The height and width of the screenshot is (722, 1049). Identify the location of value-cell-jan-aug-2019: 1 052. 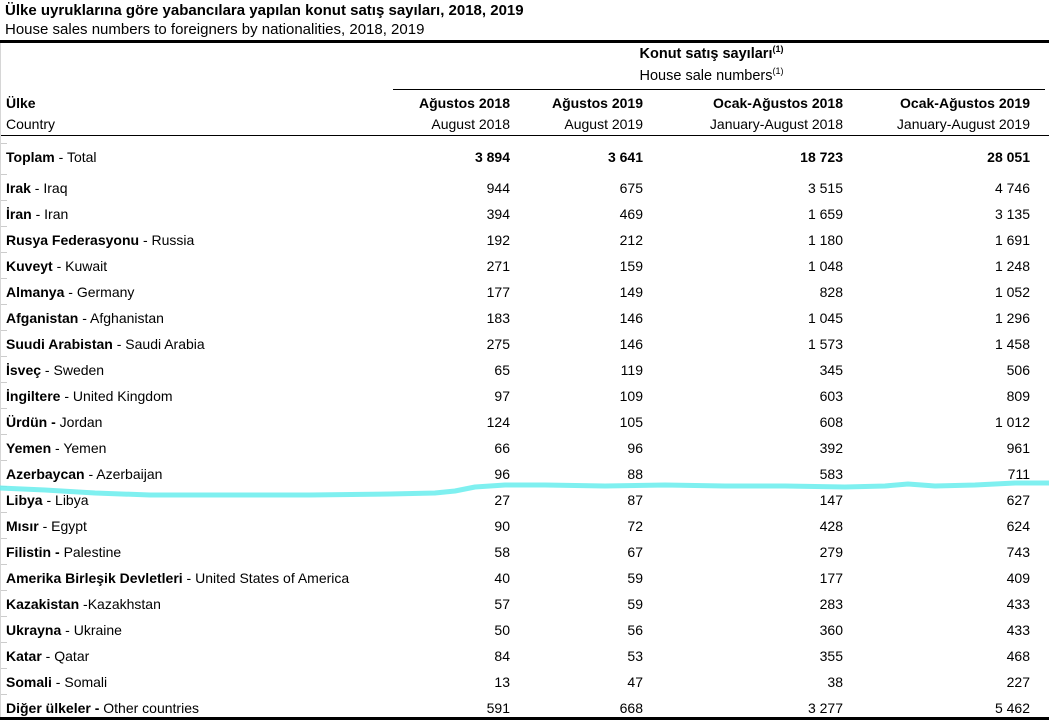
(1012, 292).